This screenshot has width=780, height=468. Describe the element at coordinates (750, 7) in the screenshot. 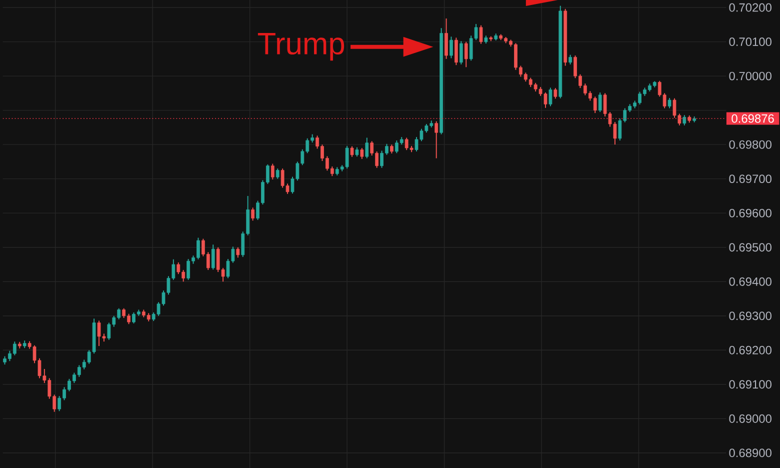

I see `y-tick-label: 0.70200` at that location.